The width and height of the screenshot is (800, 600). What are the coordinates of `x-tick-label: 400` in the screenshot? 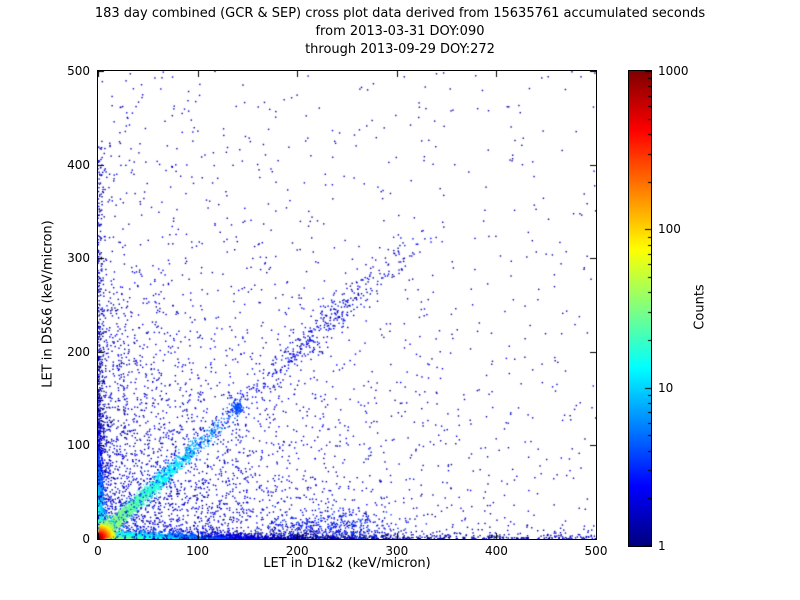 It's located at (496, 551).